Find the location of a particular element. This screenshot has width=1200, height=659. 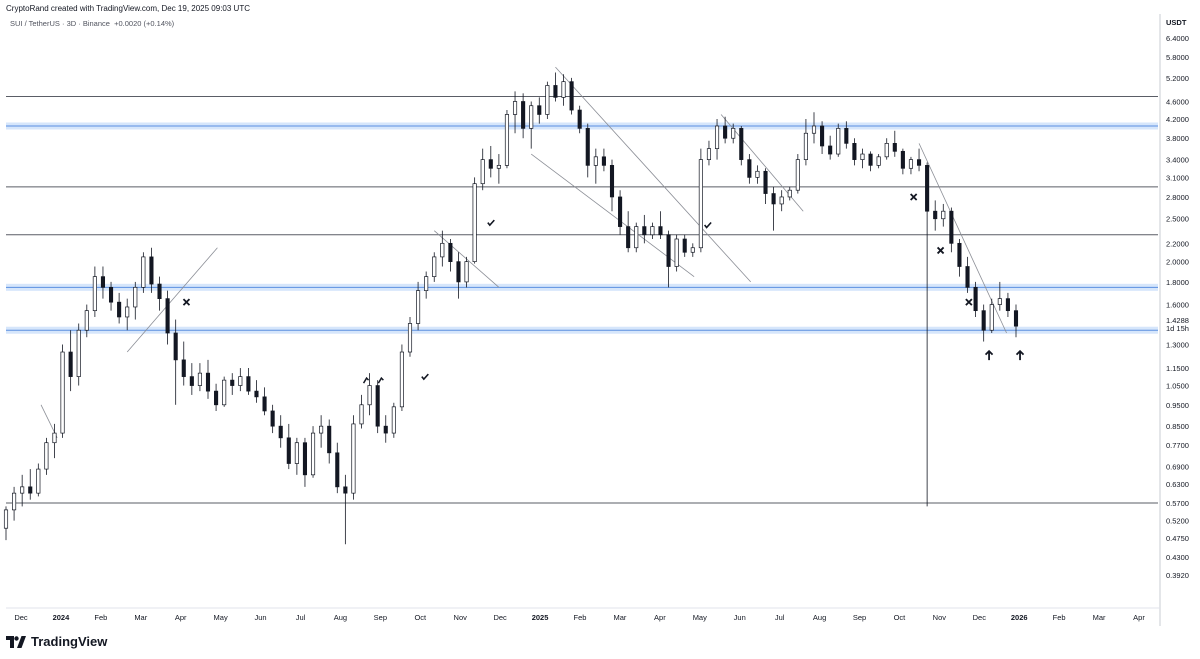

arrow-marker is located at coordinates (366, 380).